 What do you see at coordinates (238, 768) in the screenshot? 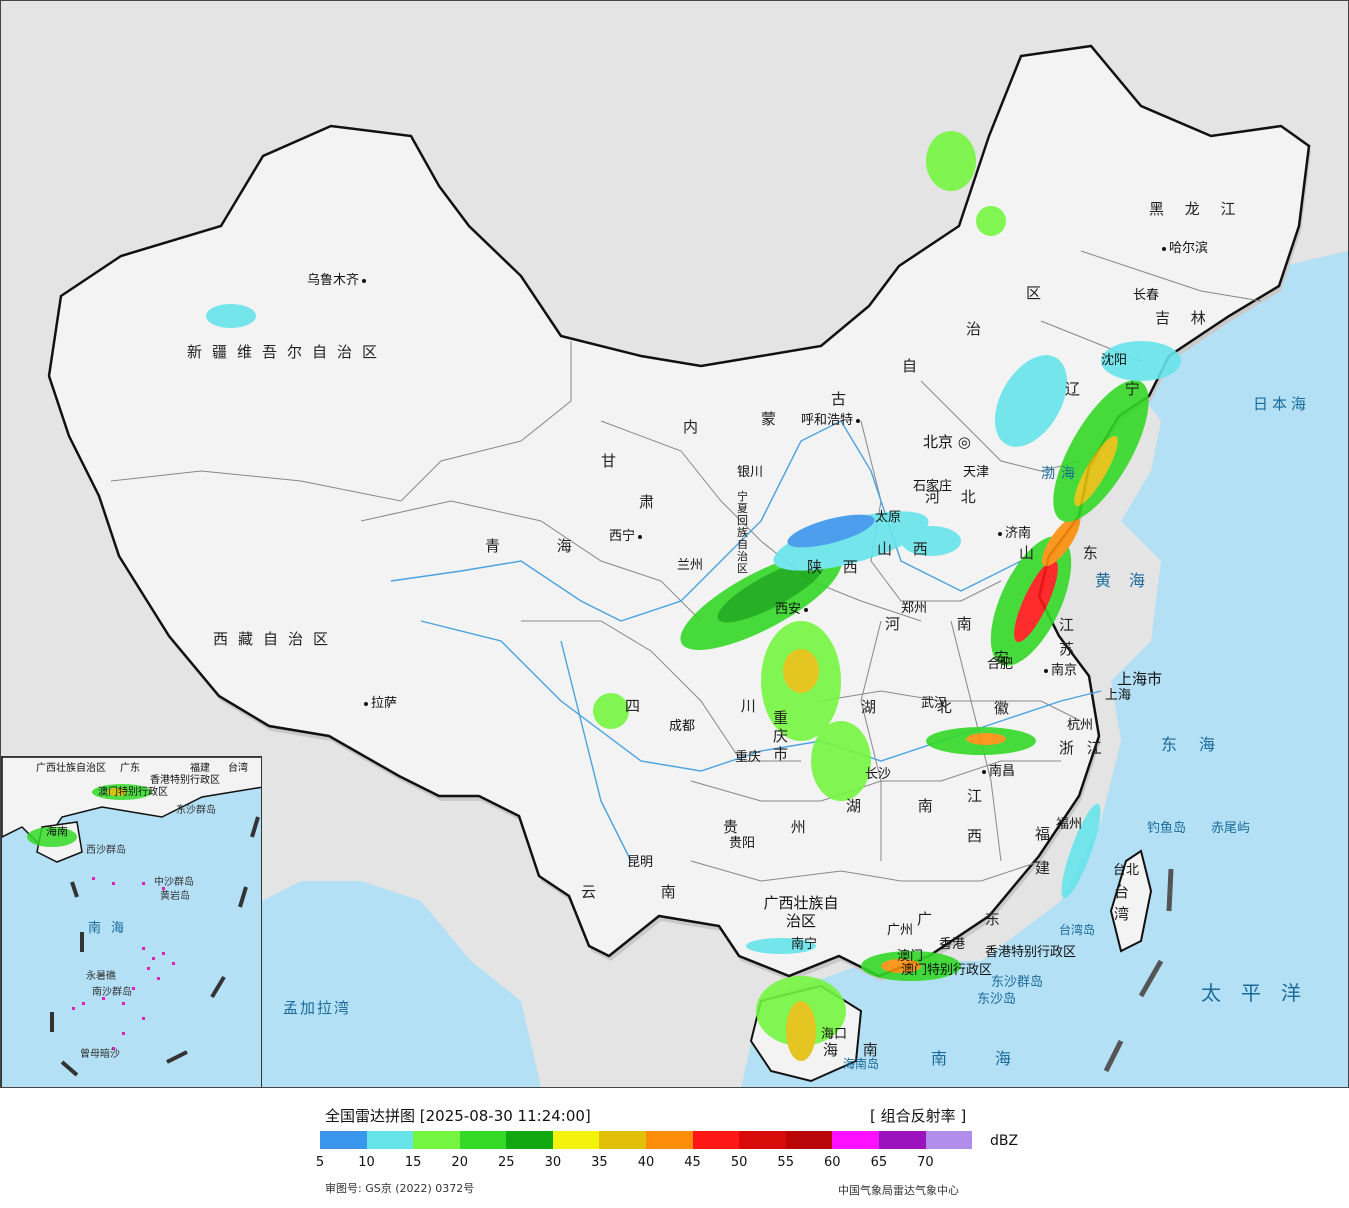
I see `inset-label-taiwan: 台湾` at bounding box center [238, 768].